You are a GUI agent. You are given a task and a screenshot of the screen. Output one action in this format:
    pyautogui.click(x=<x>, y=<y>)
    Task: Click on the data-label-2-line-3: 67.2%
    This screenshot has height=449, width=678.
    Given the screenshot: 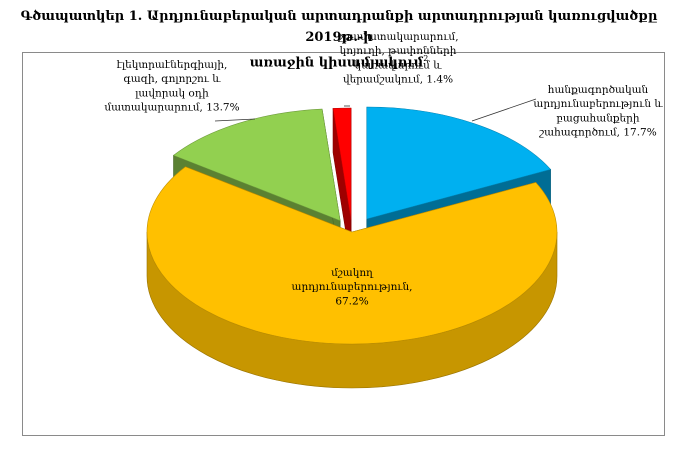 What is the action you would take?
    pyautogui.click(x=351, y=301)
    